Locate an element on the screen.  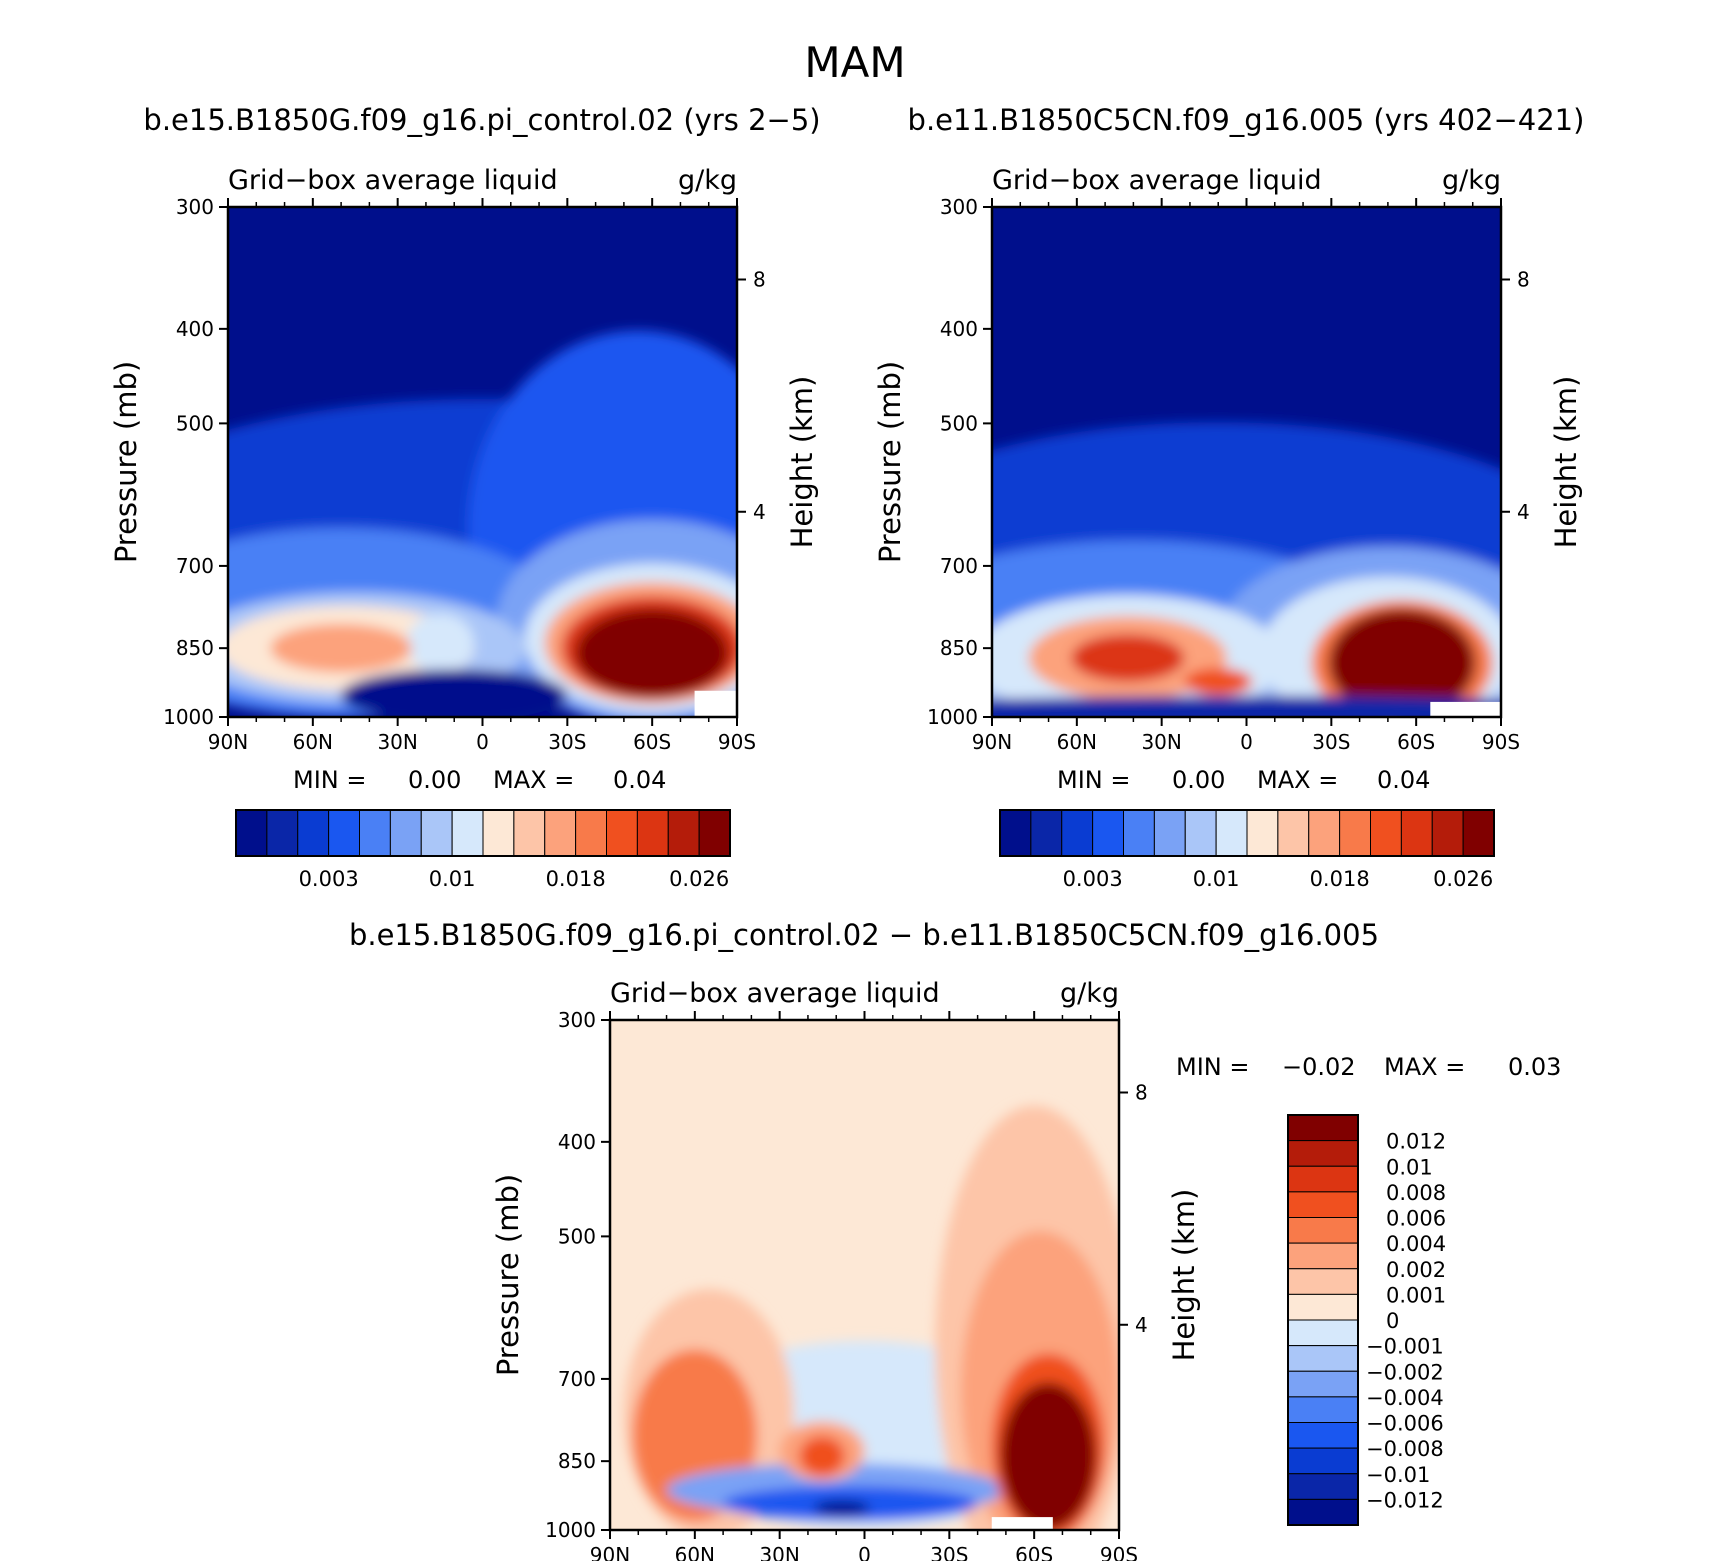
colorbar-tick-label: 0 is located at coordinates (1392, 1321).